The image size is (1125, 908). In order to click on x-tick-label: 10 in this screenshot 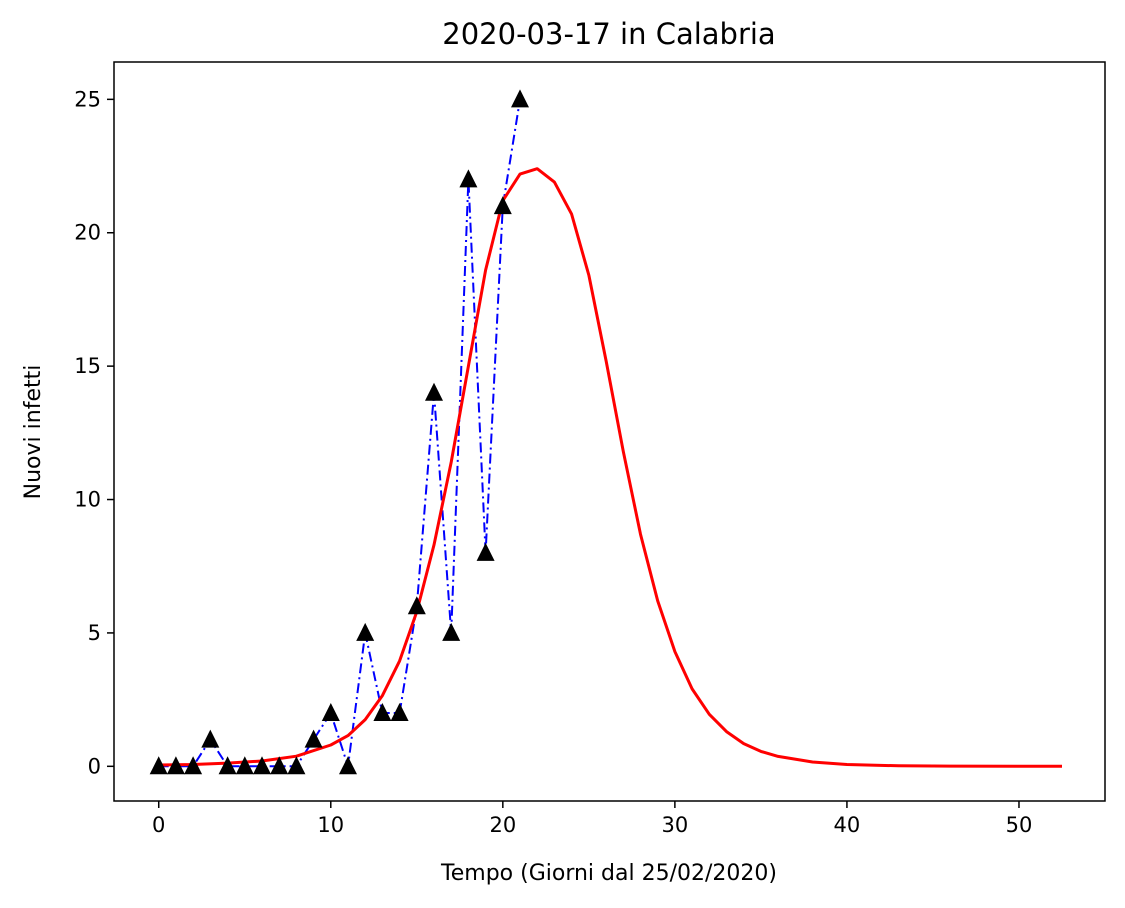, I will do `click(330, 825)`.